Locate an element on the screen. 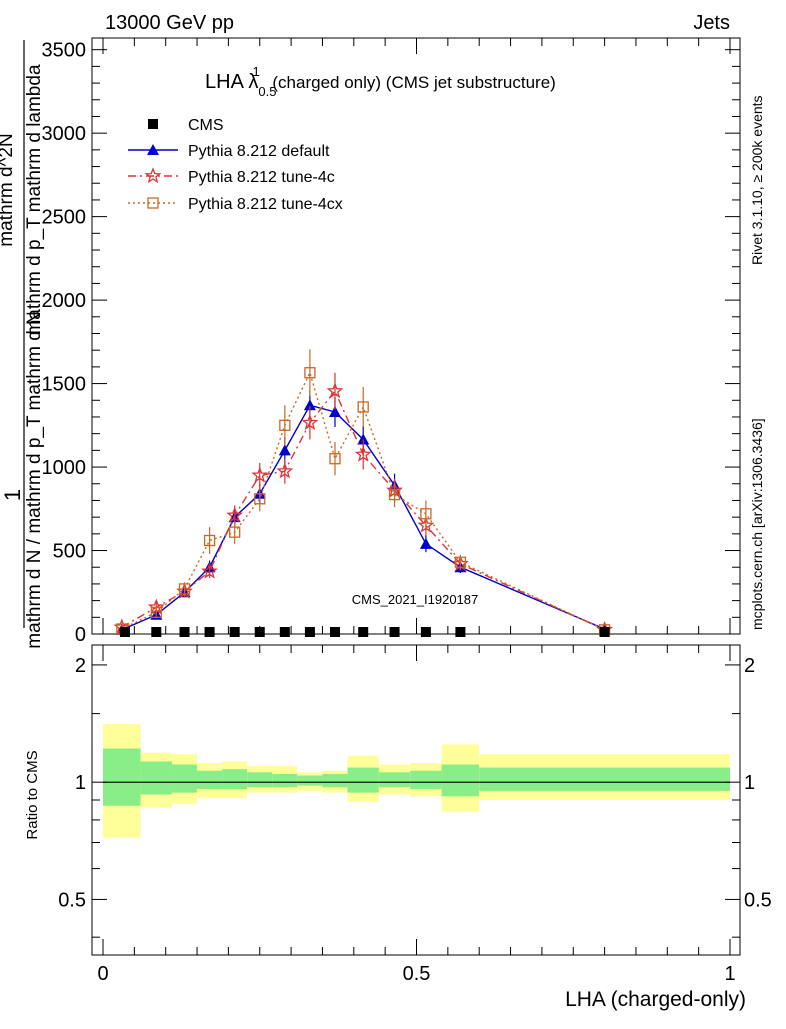 The image size is (786, 1029). cms-points is located at coordinates (364, 632).